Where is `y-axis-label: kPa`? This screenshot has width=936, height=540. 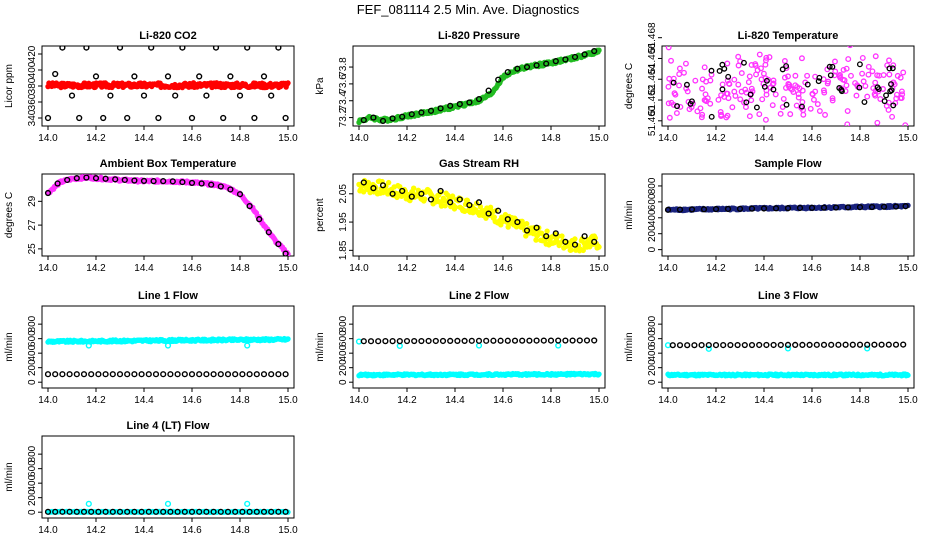
y-axis-label: kPa is located at coordinates (320, 86).